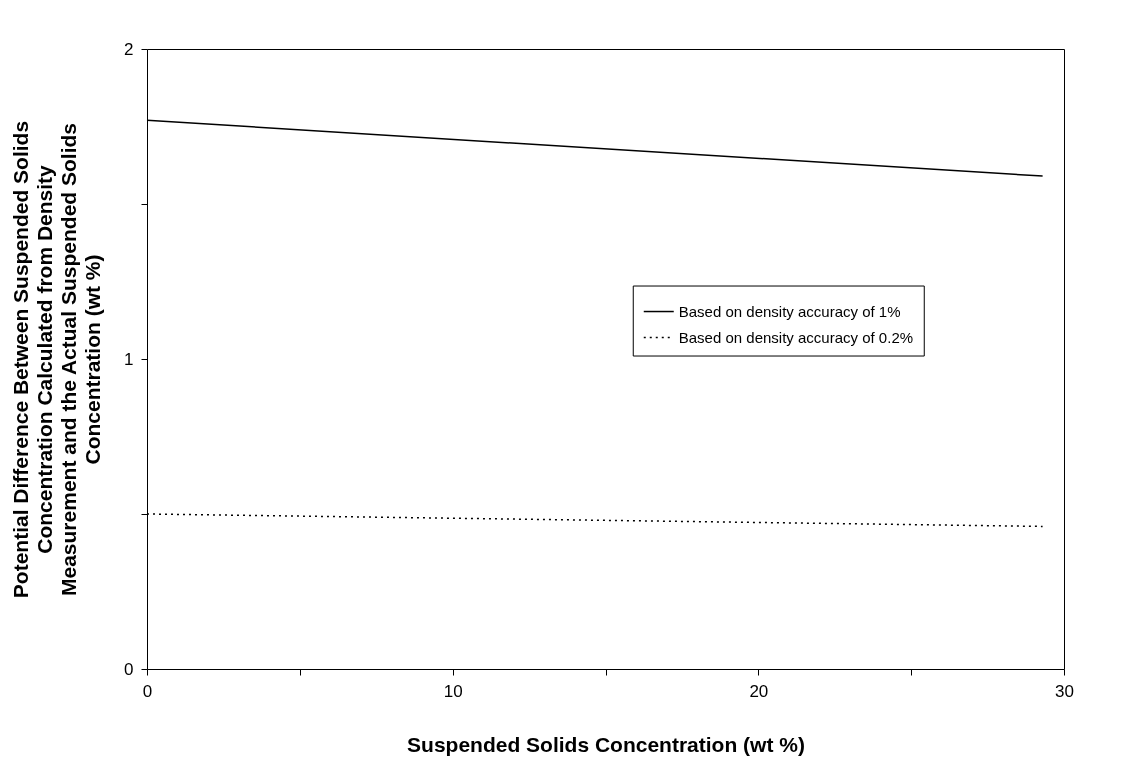 The width and height of the screenshot is (1124, 779). Describe the element at coordinates (796, 337) in the screenshot. I see `legend-label: Based on density accuracy of 0.2%` at that location.